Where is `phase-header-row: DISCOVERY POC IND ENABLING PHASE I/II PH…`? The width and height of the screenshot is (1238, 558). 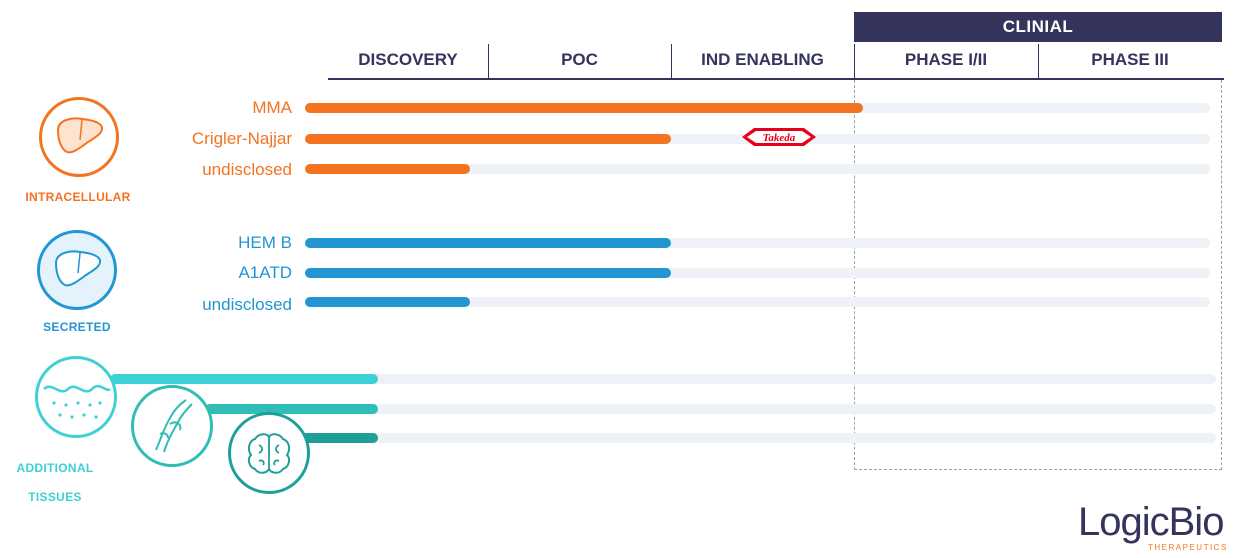 phase-header-row: DISCOVERY POC IND ENABLING PHASE I/II PH… is located at coordinates (776, 62).